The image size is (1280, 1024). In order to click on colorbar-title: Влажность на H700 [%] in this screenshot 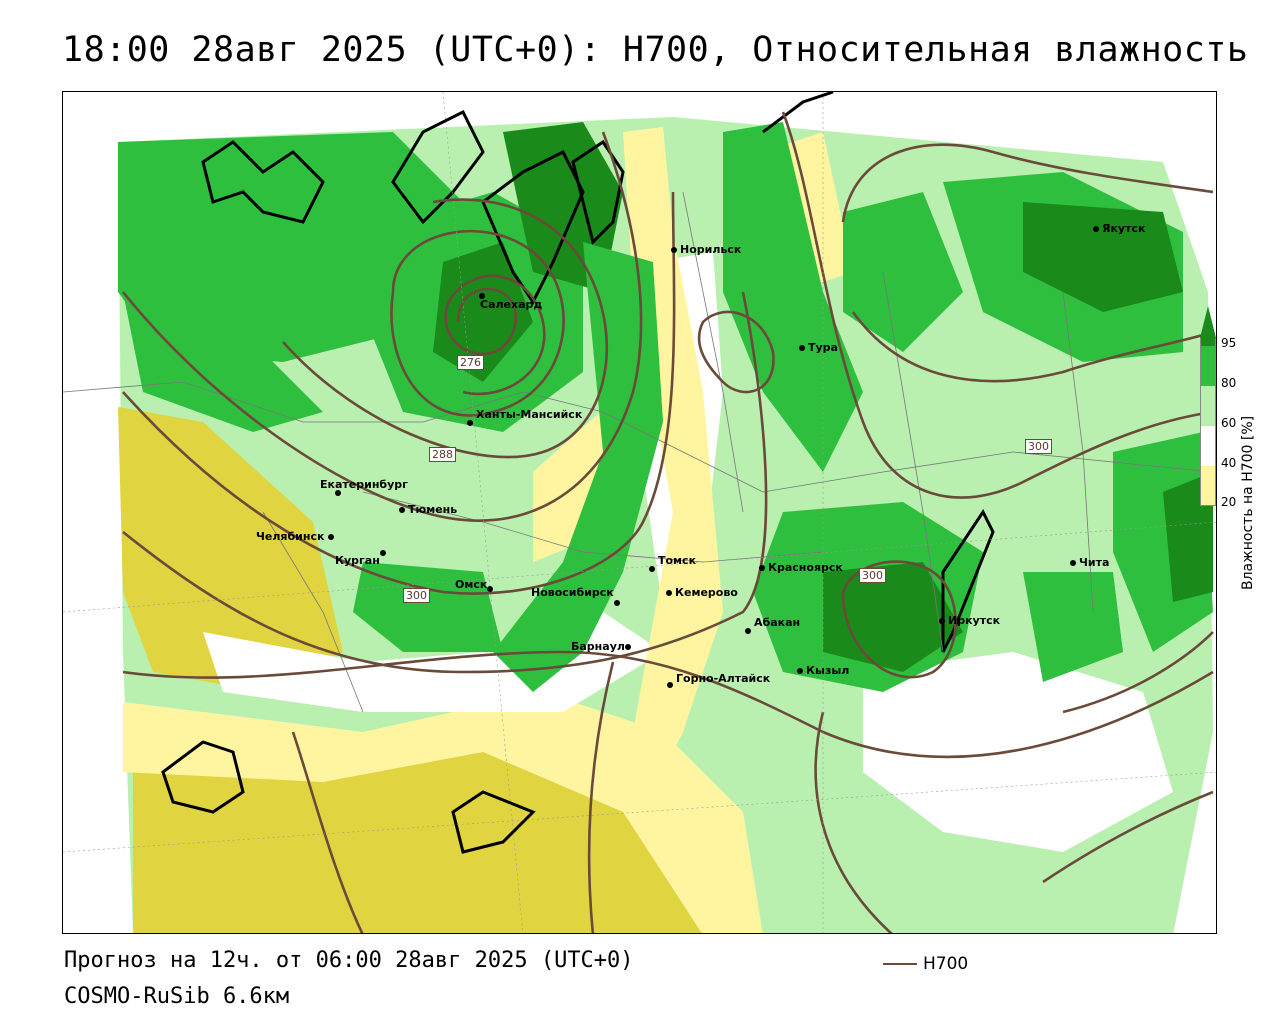, I will do `click(1248, 502)`.